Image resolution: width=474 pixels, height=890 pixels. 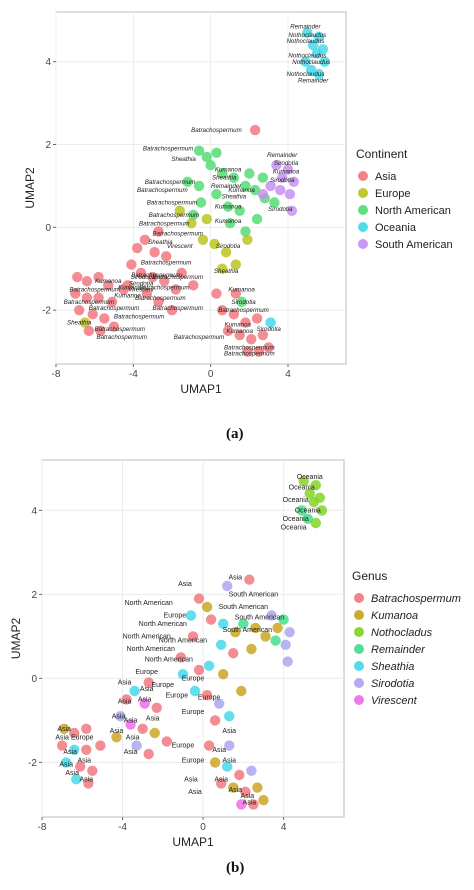 What do you see at coordinates (141, 290) in the screenshot?
I see `point-annotation: Virescent` at bounding box center [141, 290].